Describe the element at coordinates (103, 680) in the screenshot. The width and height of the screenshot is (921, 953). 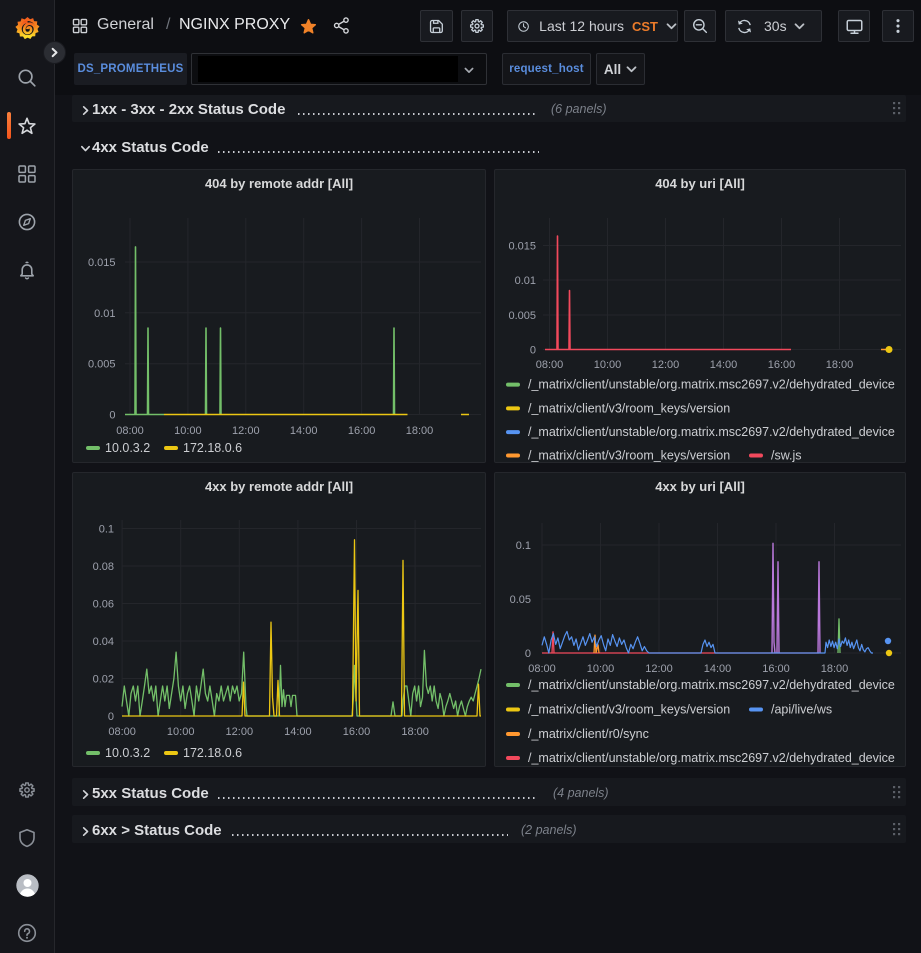
I see `svg-text: 0.02` at that location.